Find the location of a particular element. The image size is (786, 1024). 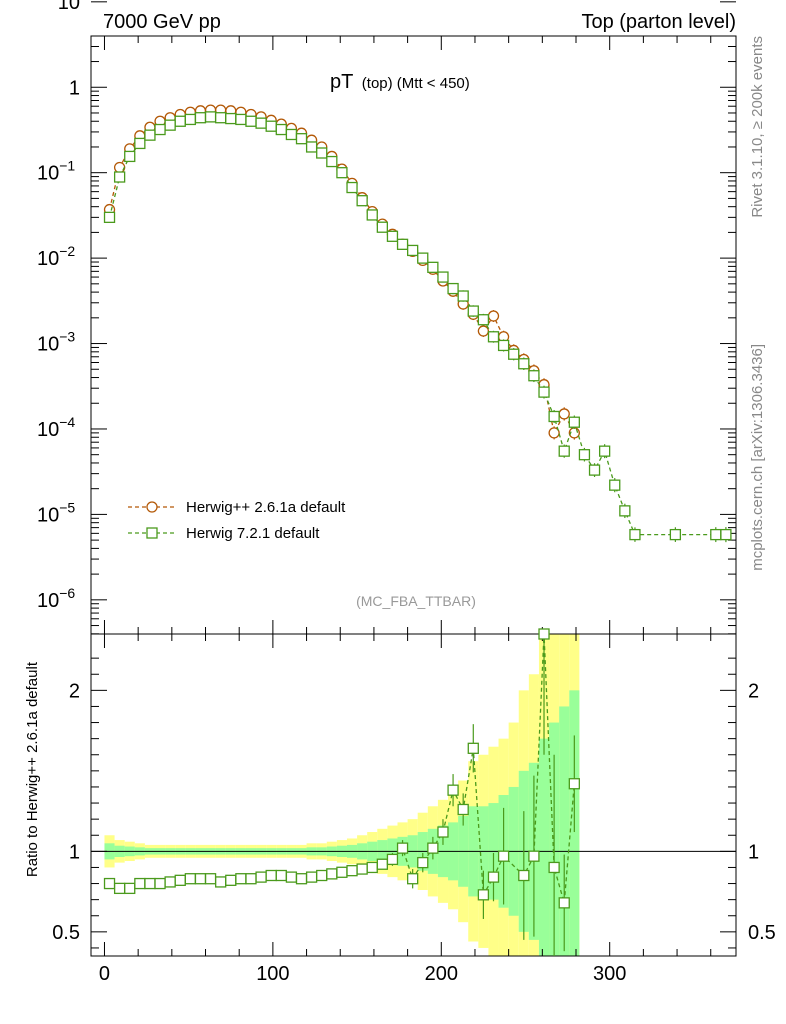

side-label-mcplots: mcplots.cern.ch [arXiv:1306.3436] is located at coordinates (757, 457).